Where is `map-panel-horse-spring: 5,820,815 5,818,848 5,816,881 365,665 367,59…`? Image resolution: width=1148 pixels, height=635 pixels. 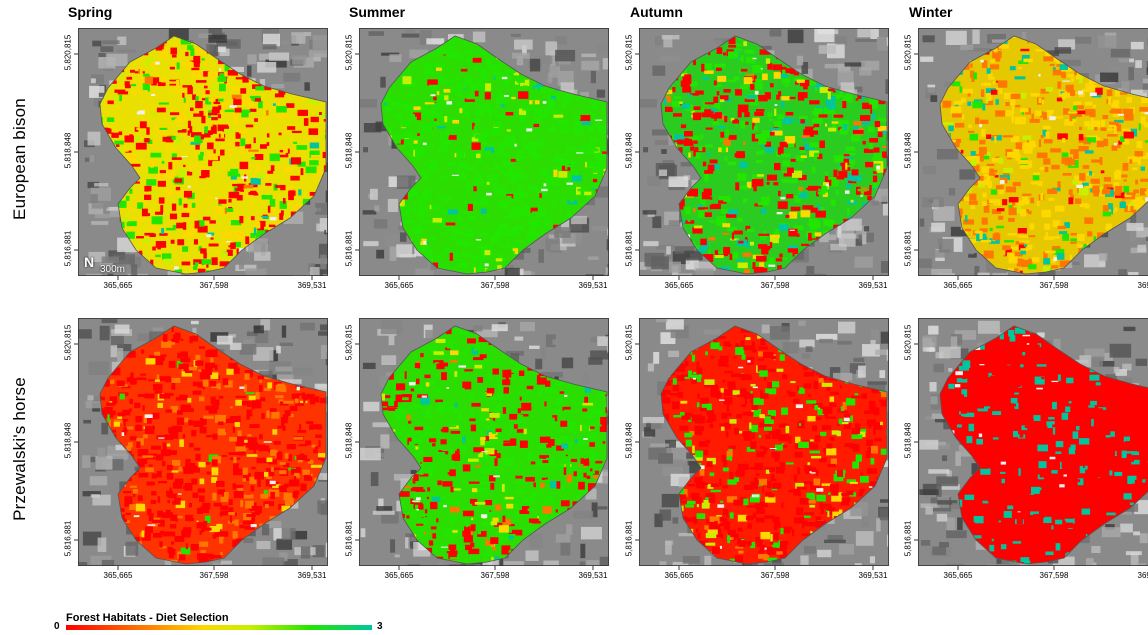
map-panel-horse-spring: 5,820,815 5,818,848 5,816,881 365,665 367,59… is located at coordinates (200, 449).